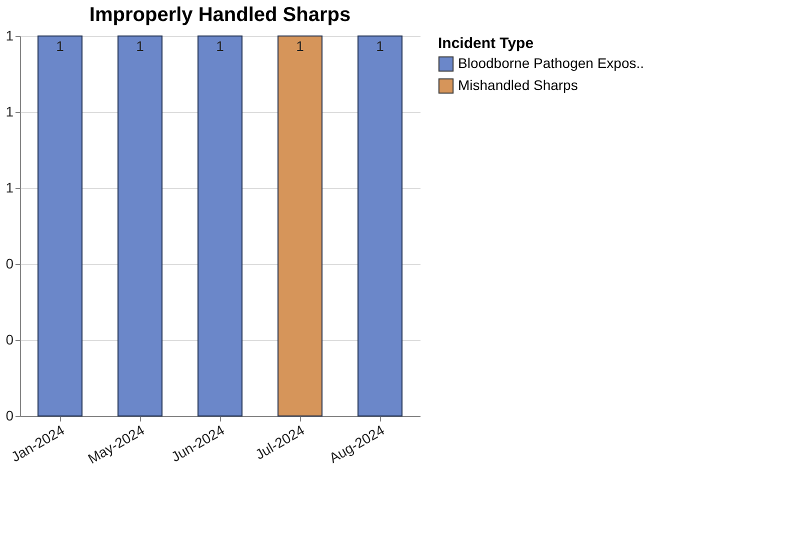 This screenshot has height=537, width=789. What do you see at coordinates (551, 63) in the screenshot?
I see `legend-label: Bloodborne Pathogen Expos..` at bounding box center [551, 63].